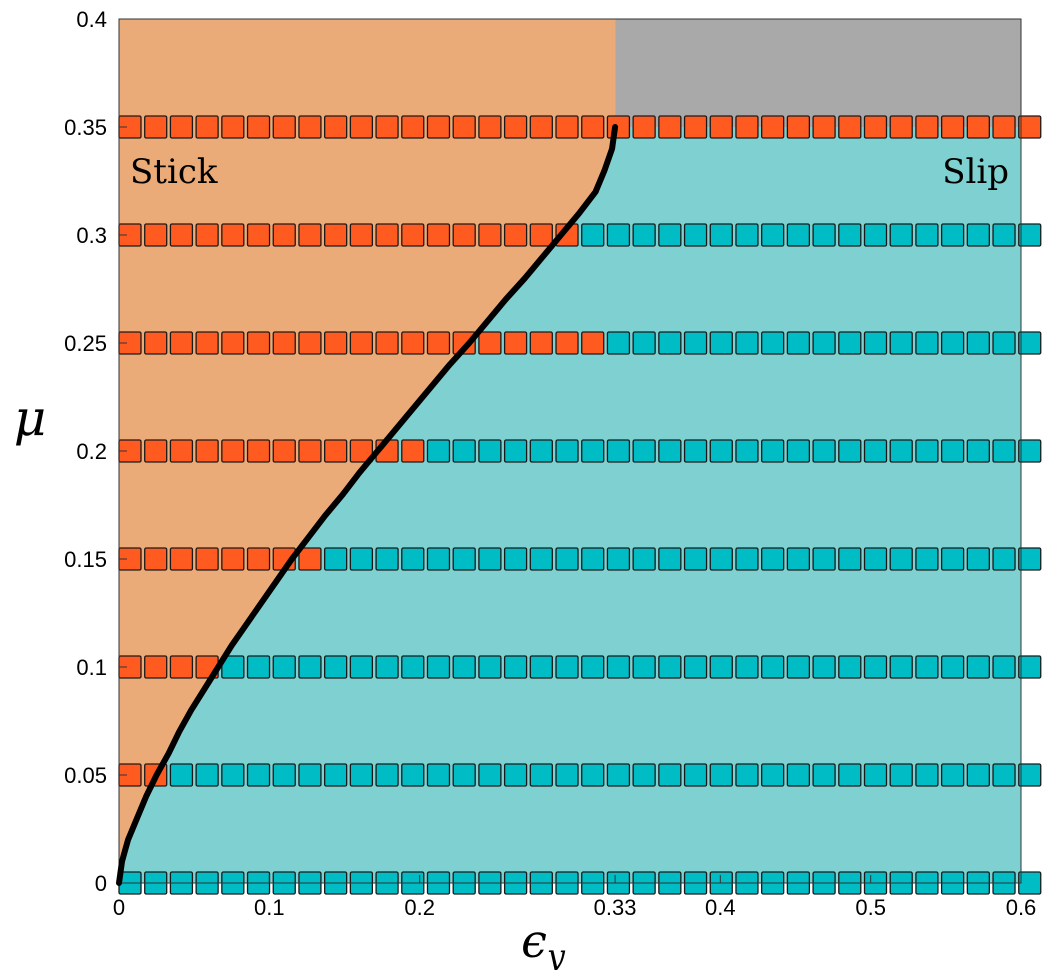  What do you see at coordinates (555, 953) in the screenshot?
I see `x-axis-label-subscript: y` at bounding box center [555, 953].